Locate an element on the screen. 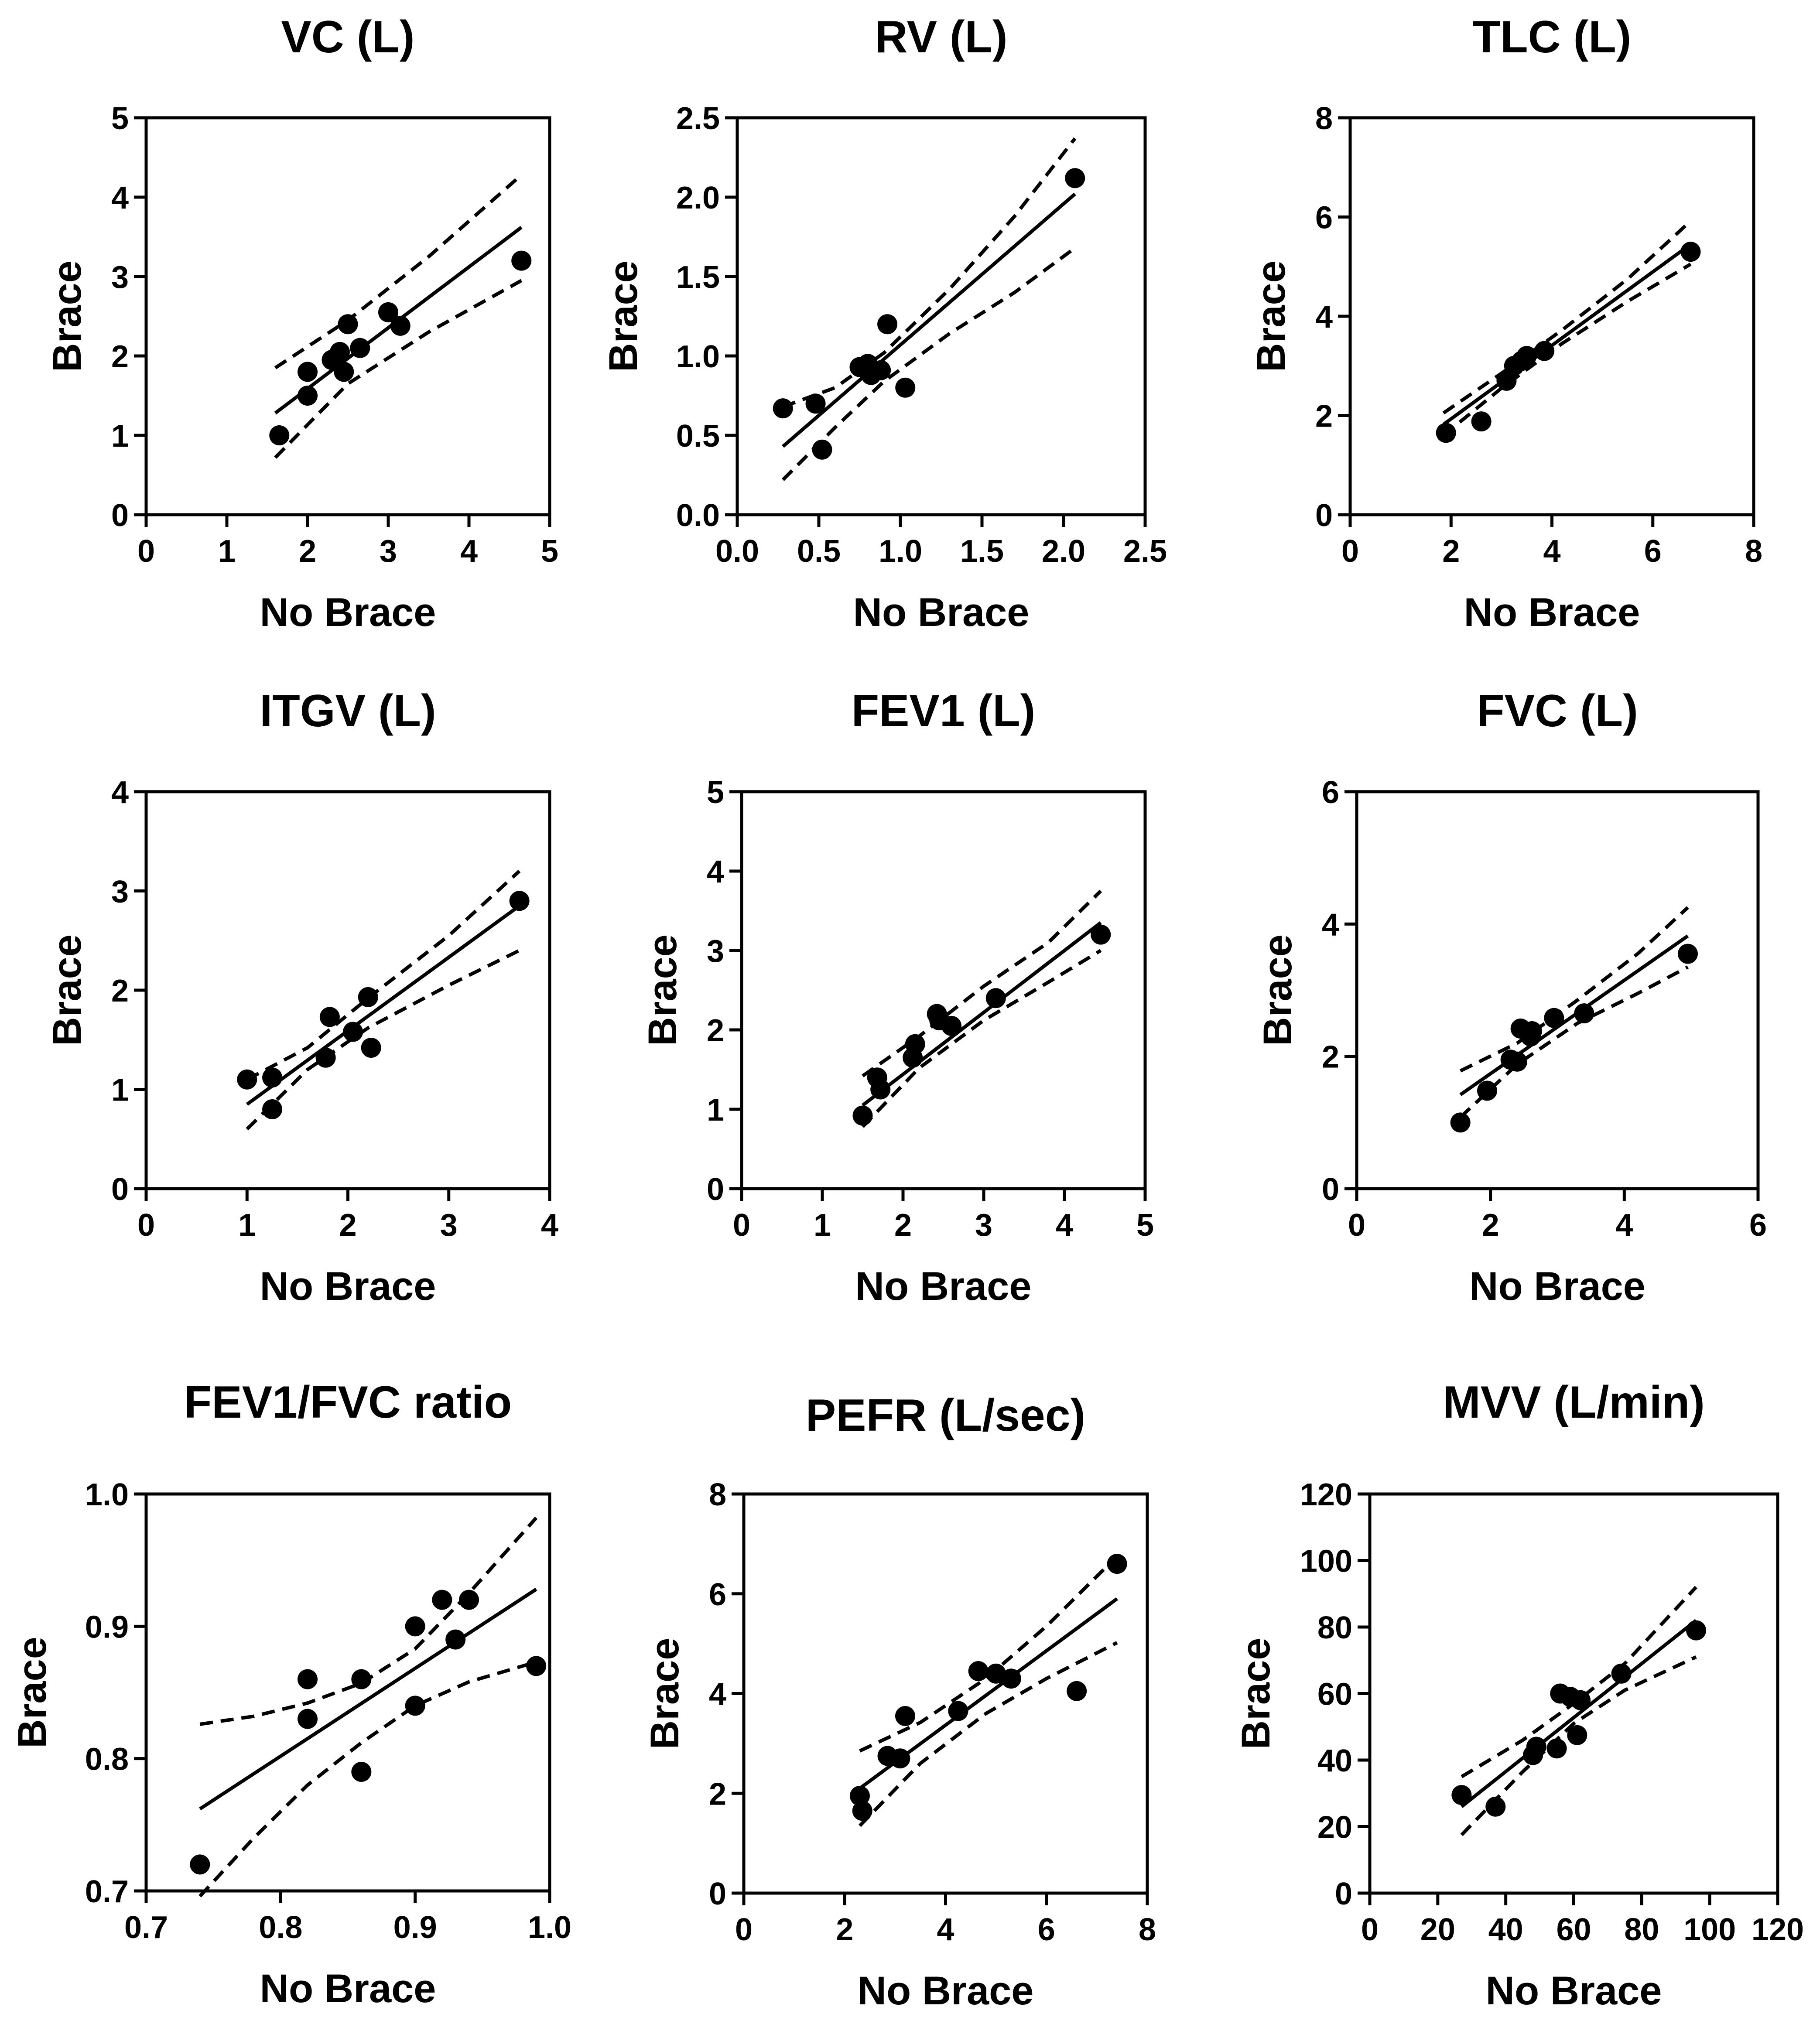  y-tick-label: 2.0 is located at coordinates (698, 198).